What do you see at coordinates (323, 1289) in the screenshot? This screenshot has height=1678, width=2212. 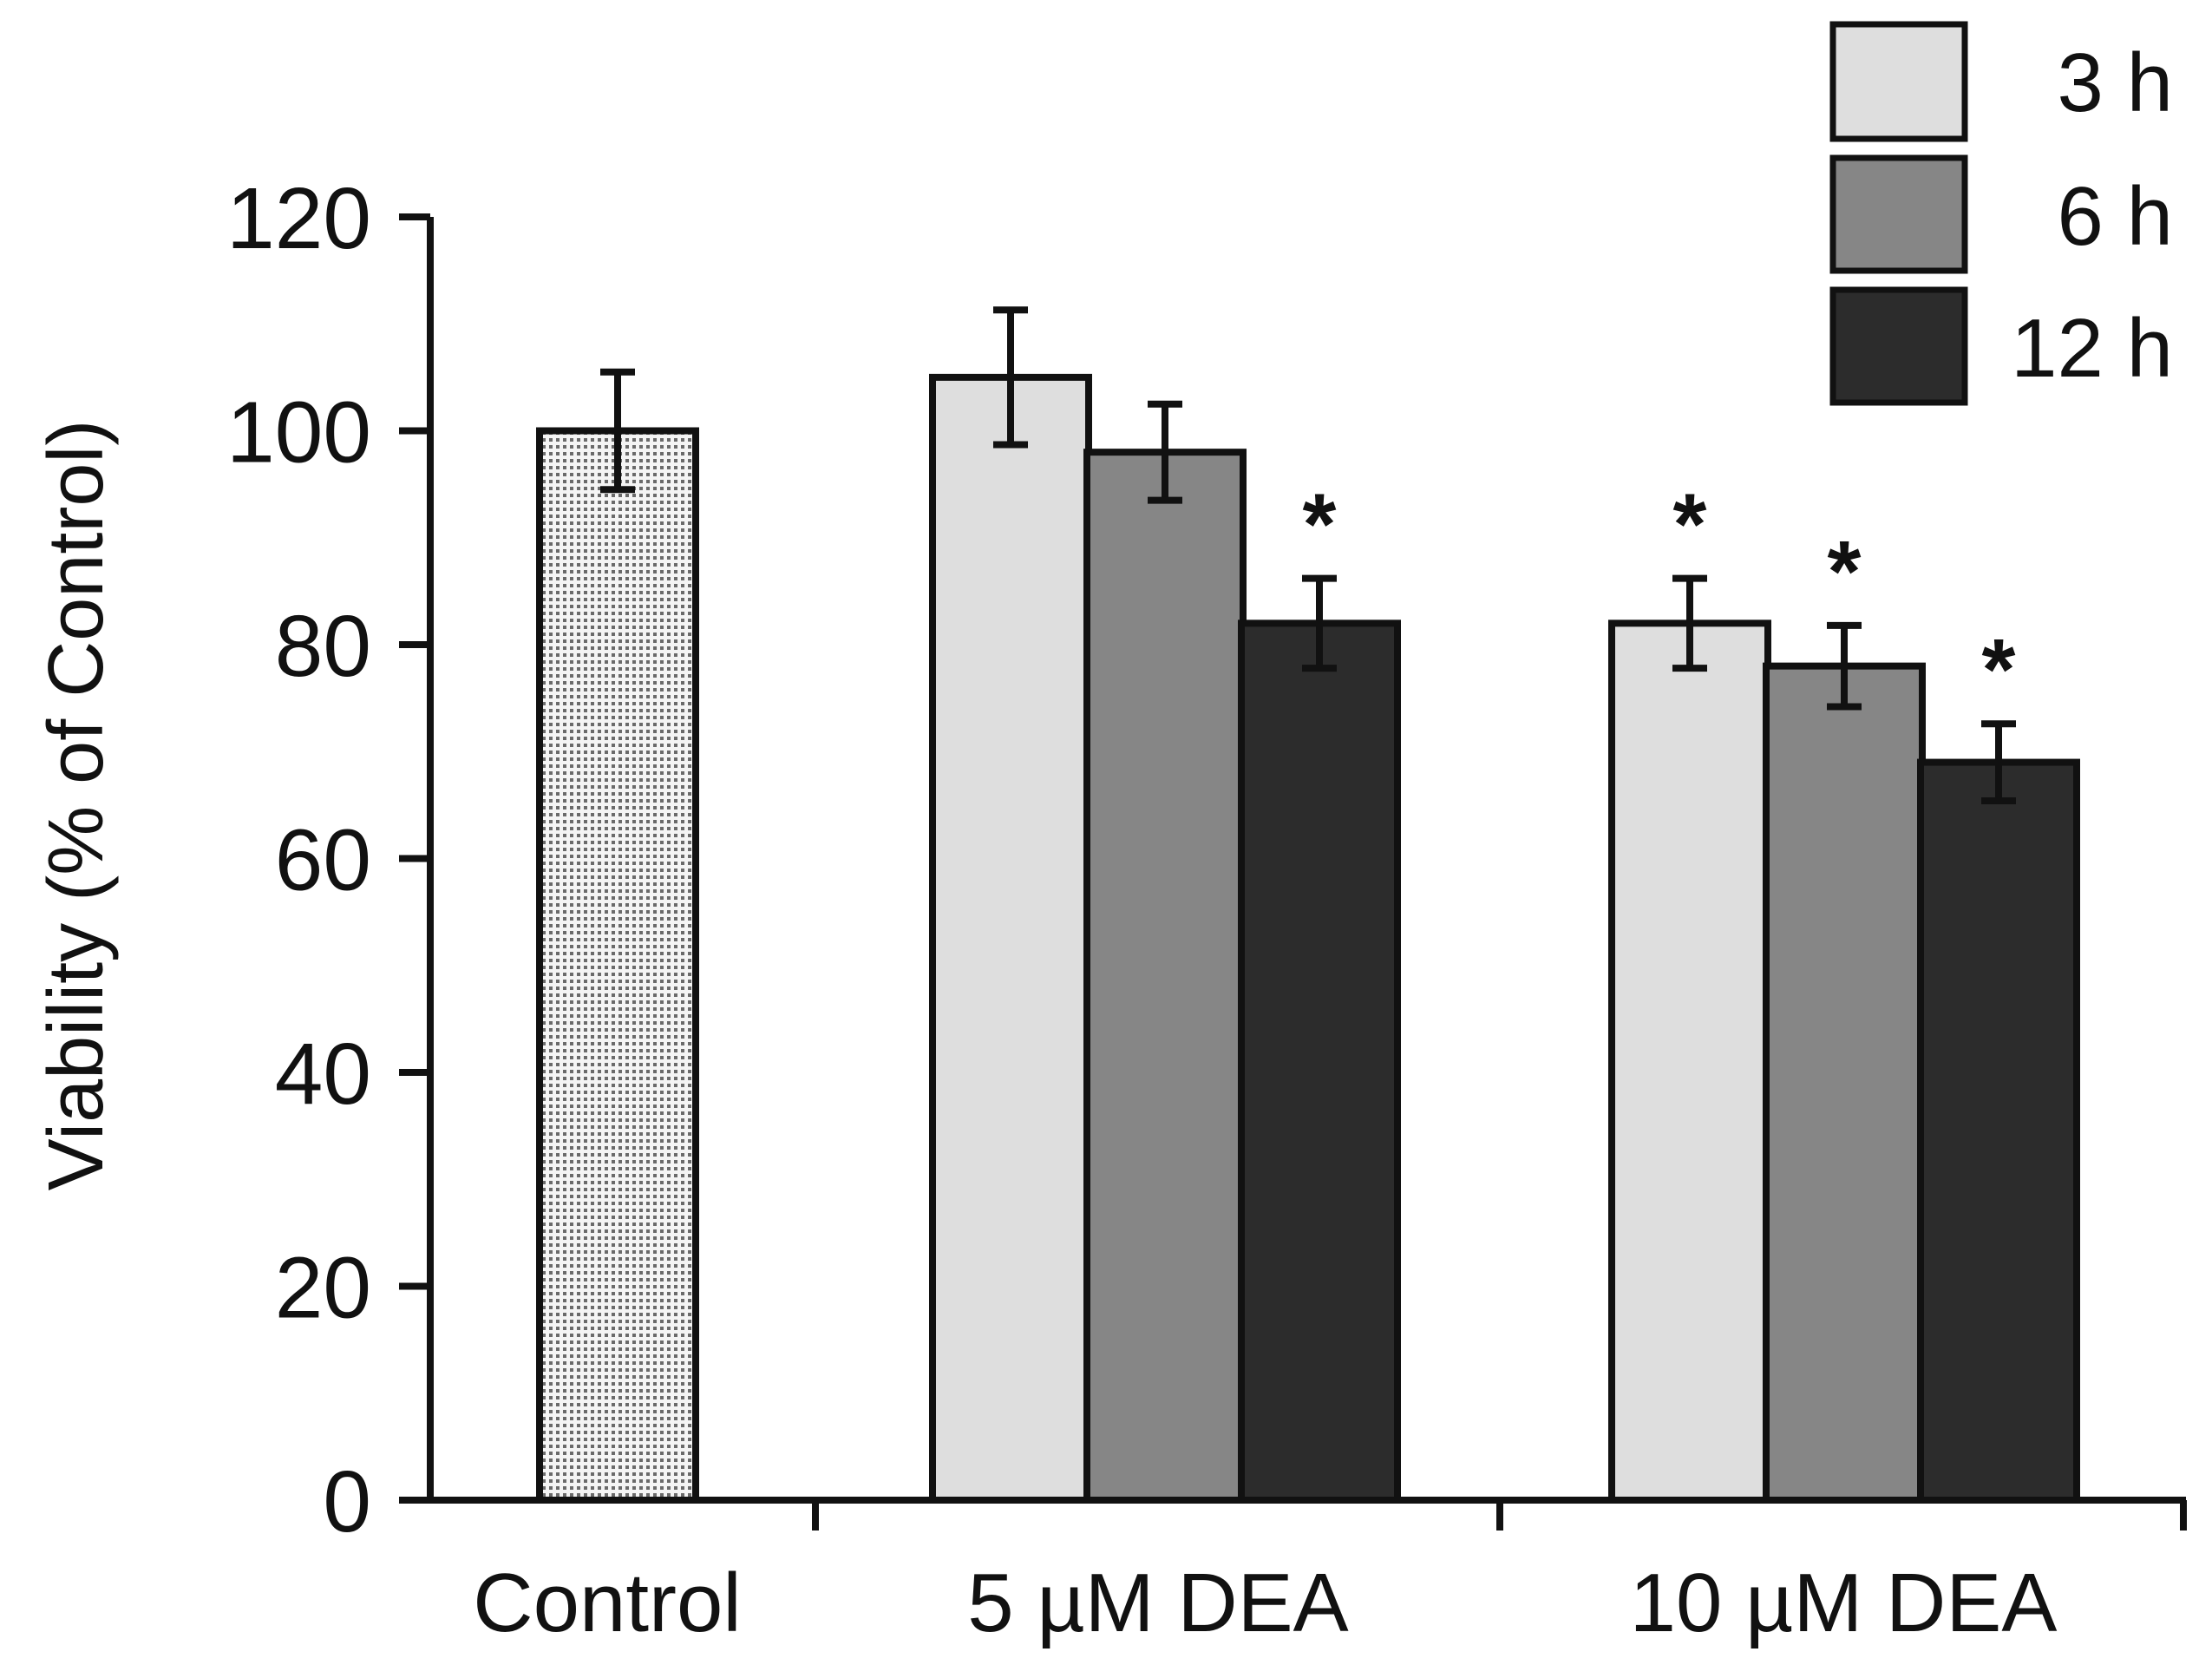 I see `y-tick-label: 20` at bounding box center [323, 1289].